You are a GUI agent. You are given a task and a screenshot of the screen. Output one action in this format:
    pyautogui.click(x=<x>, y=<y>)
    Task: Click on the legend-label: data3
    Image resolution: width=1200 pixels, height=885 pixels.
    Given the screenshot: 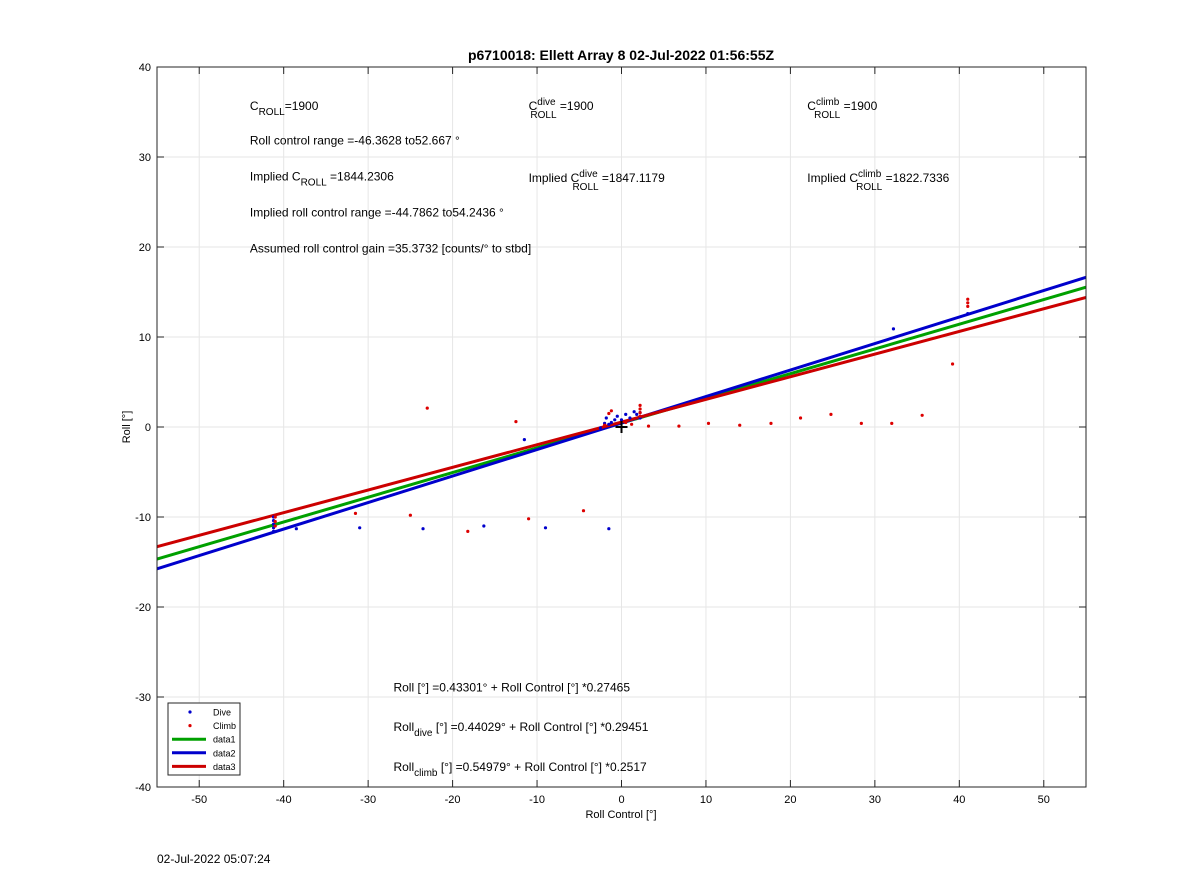 What is the action you would take?
    pyautogui.click(x=224, y=767)
    